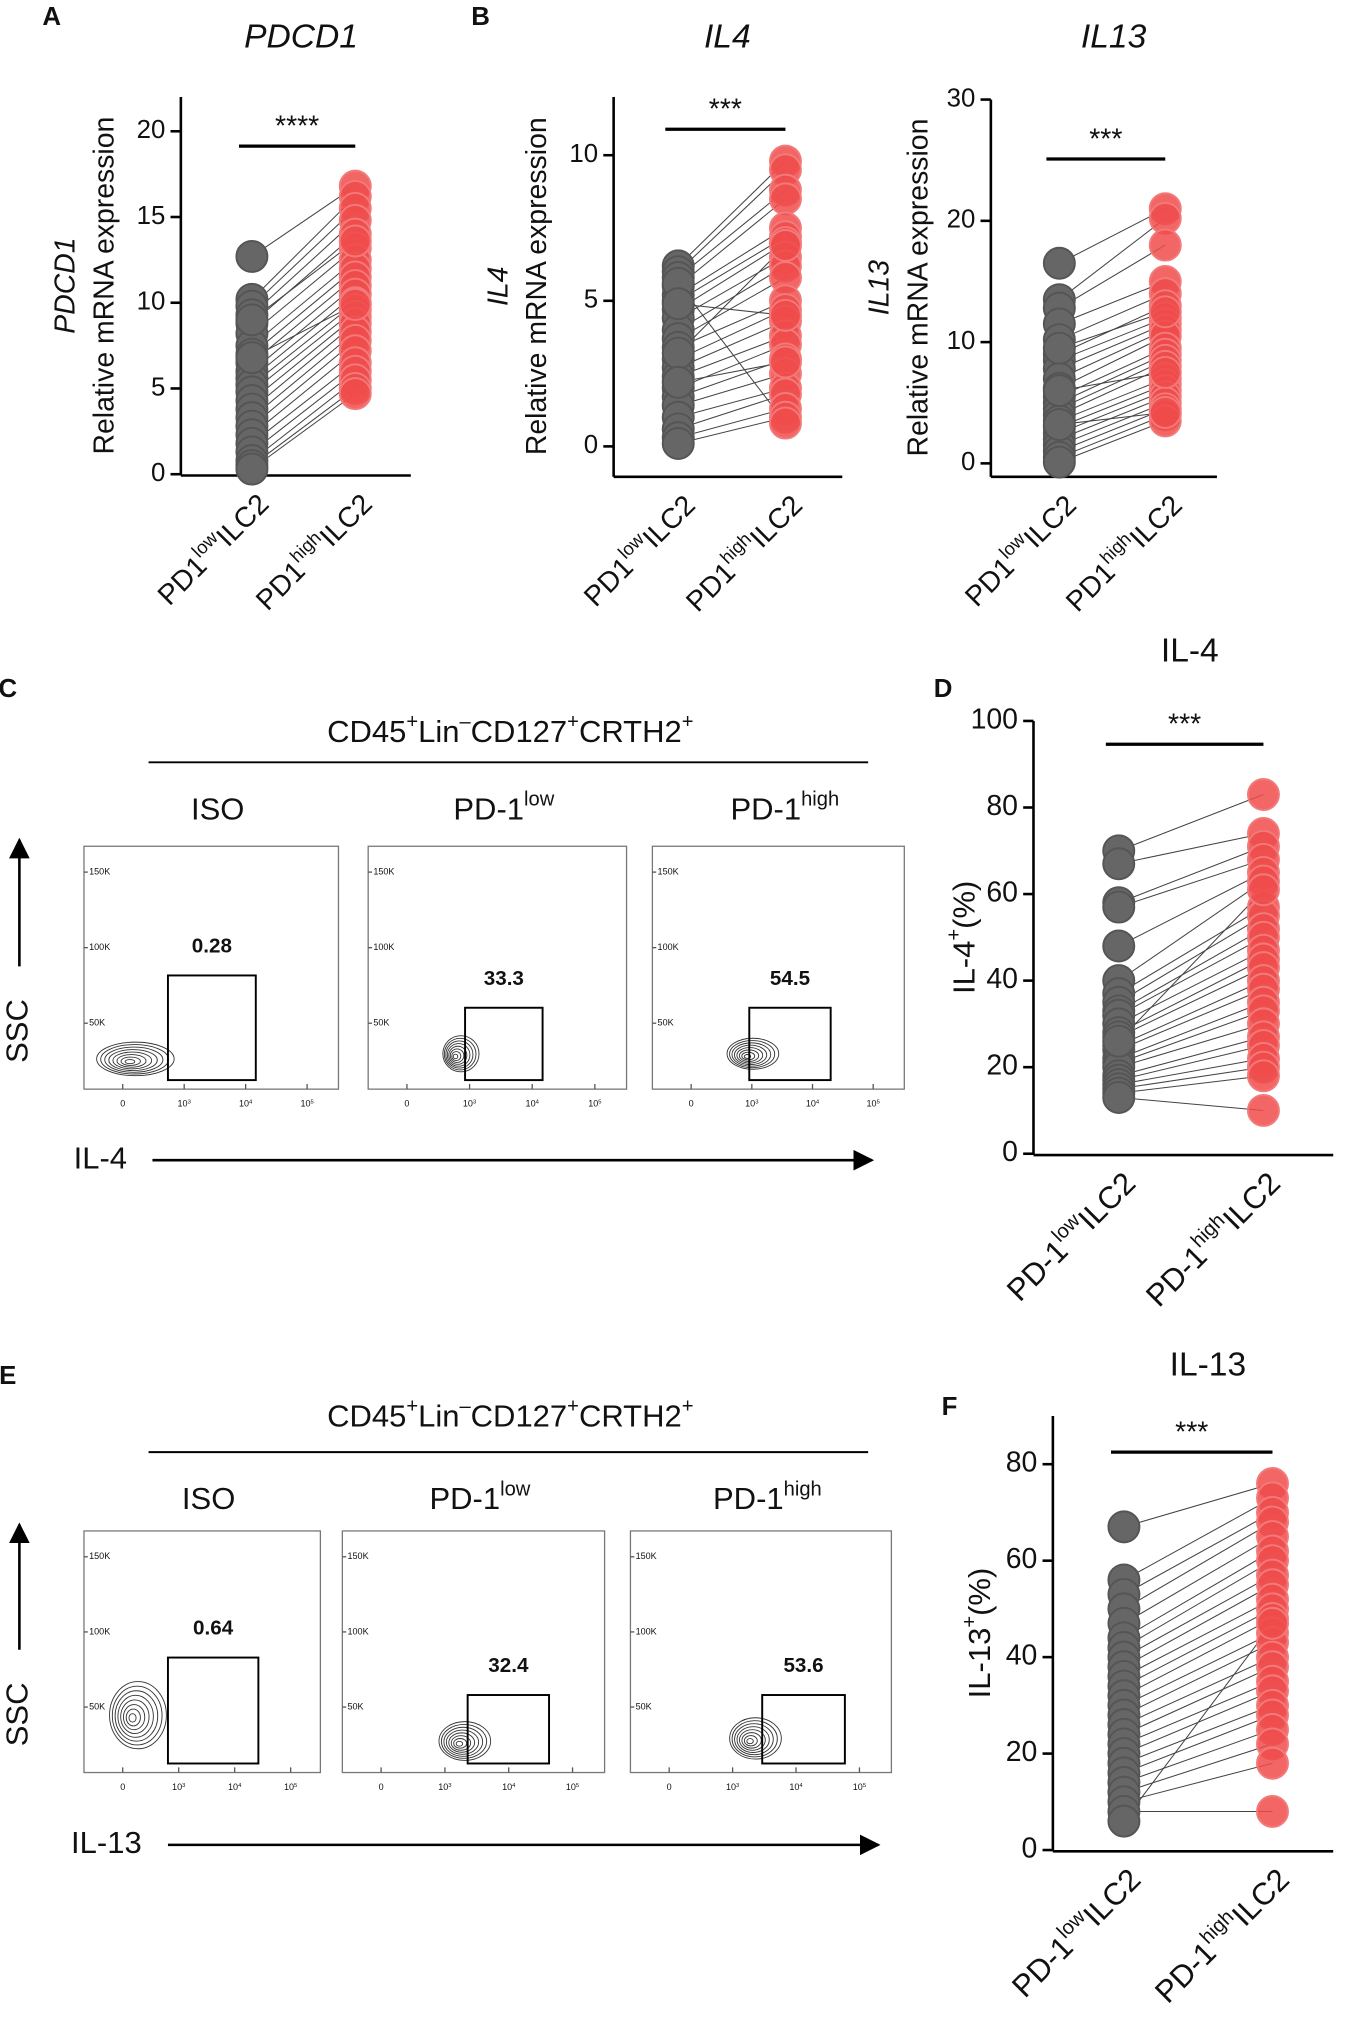  Describe the element at coordinates (880, 287) in the screenshot. I see `y-axis-label: IL13` at that location.